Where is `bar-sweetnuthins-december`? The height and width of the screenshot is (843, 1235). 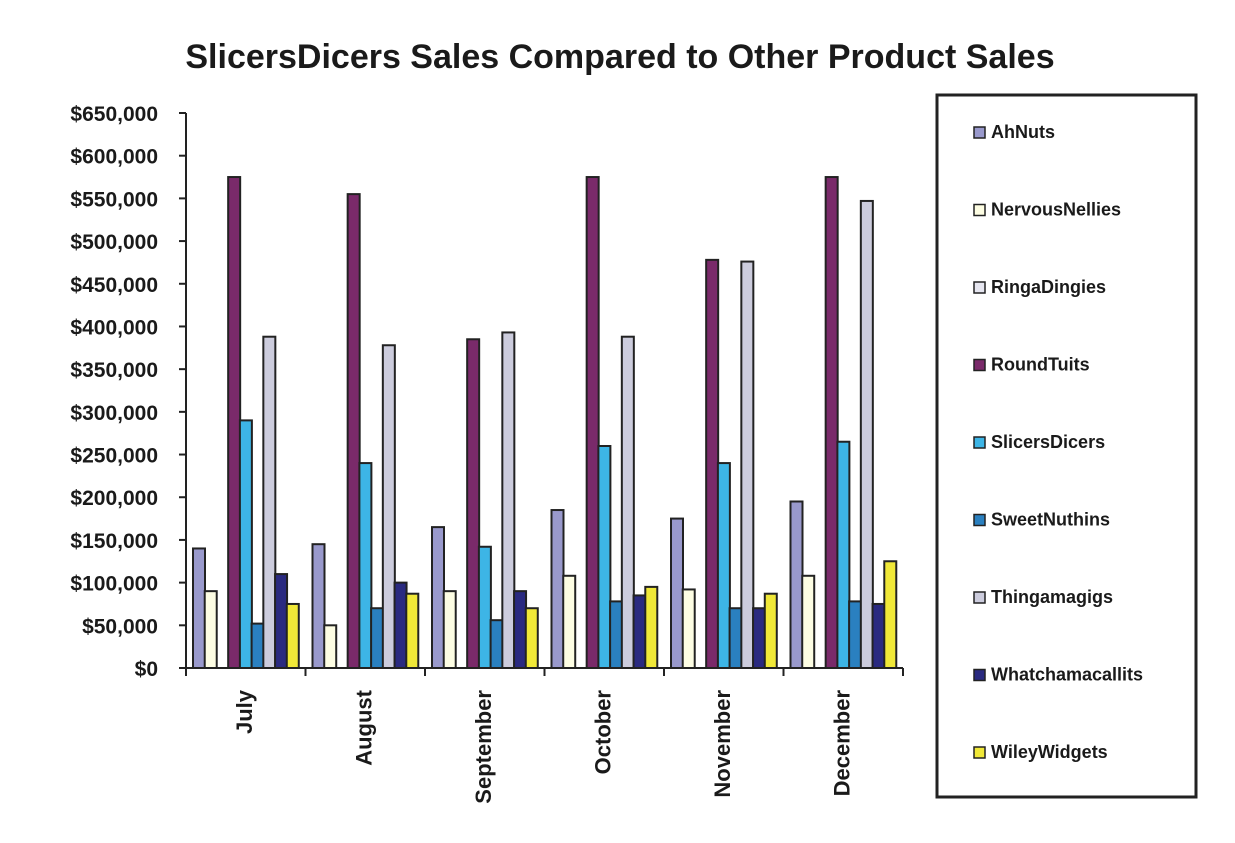
bar-sweetnuthins-december is located at coordinates (855, 635).